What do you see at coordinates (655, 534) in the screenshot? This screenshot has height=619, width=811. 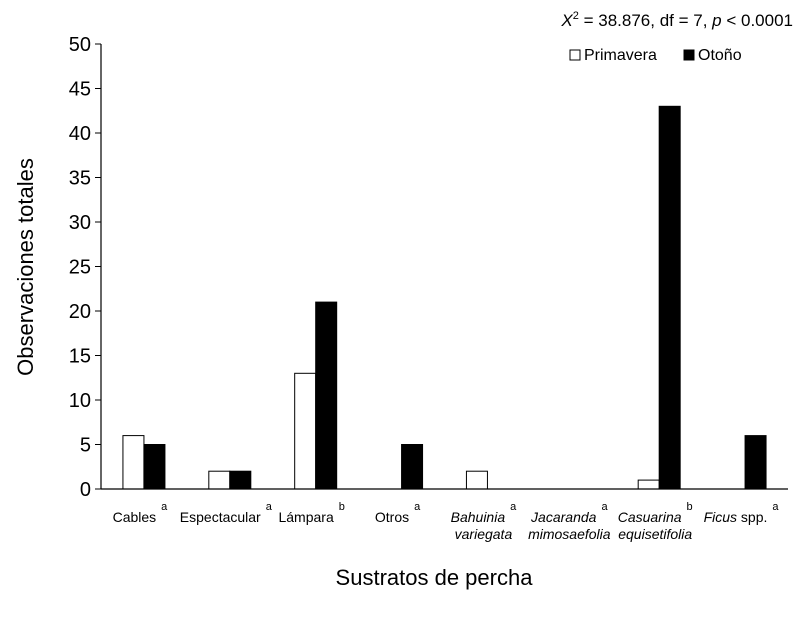 I see `x-tick-label-line2: equisetifolia` at bounding box center [655, 534].